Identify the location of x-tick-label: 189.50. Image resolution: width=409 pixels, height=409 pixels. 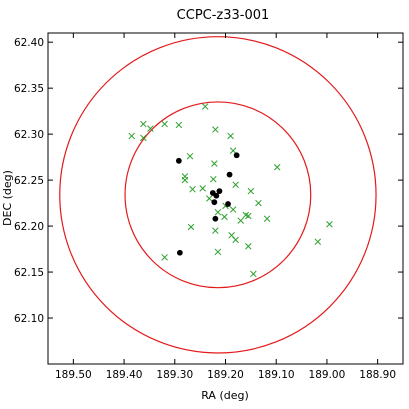
(73, 375).